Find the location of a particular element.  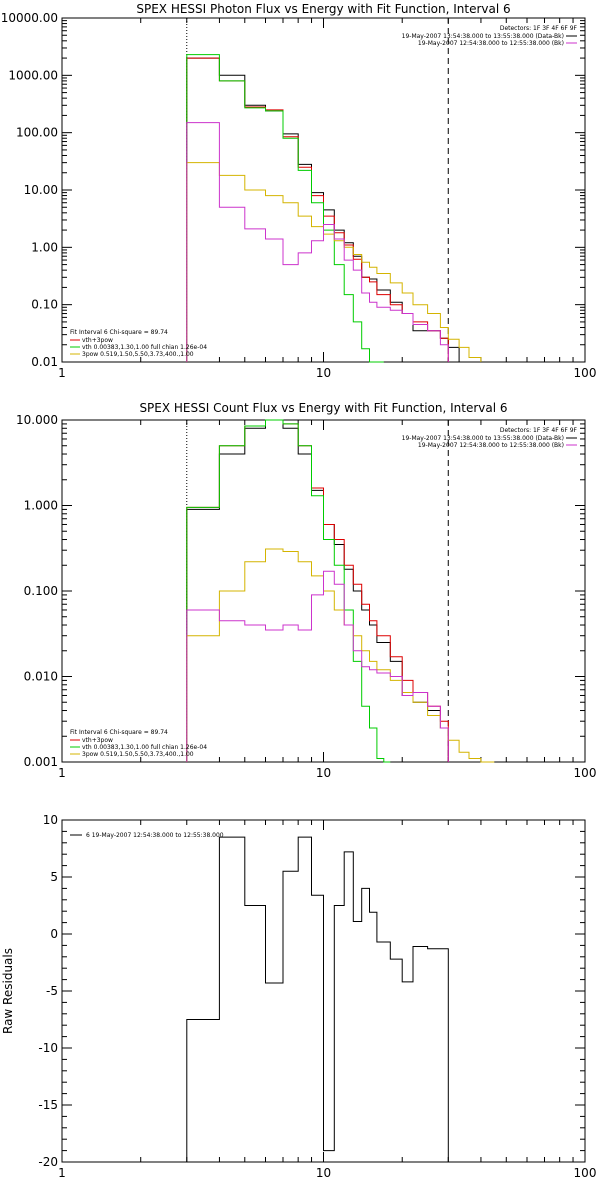

y-tick-label: 0 is located at coordinates (54, 934).